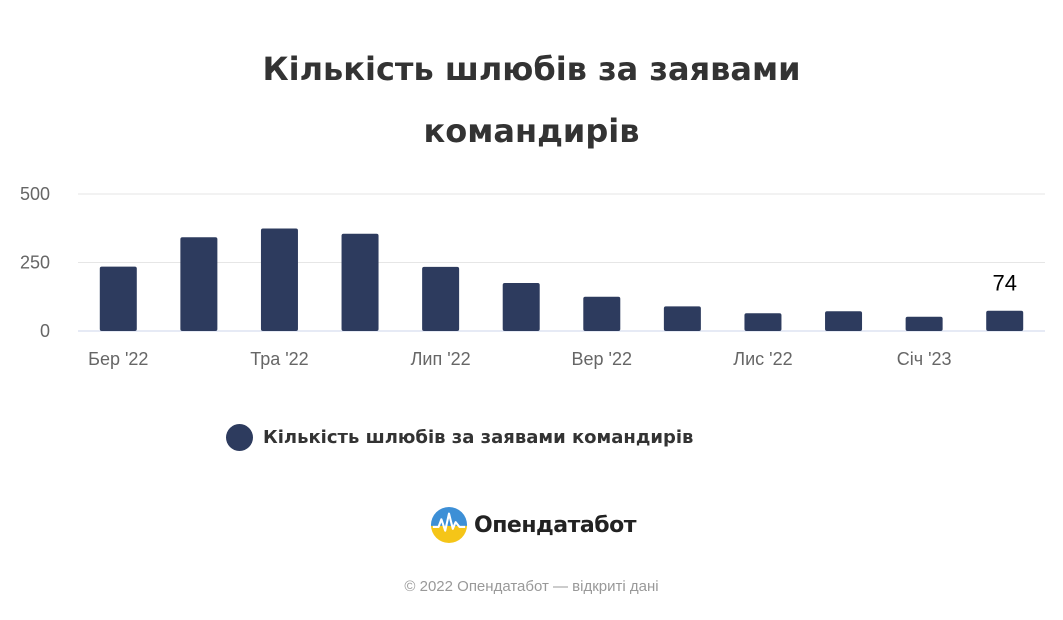  I want to click on x-tick-label: Лис '22, so click(762, 359).